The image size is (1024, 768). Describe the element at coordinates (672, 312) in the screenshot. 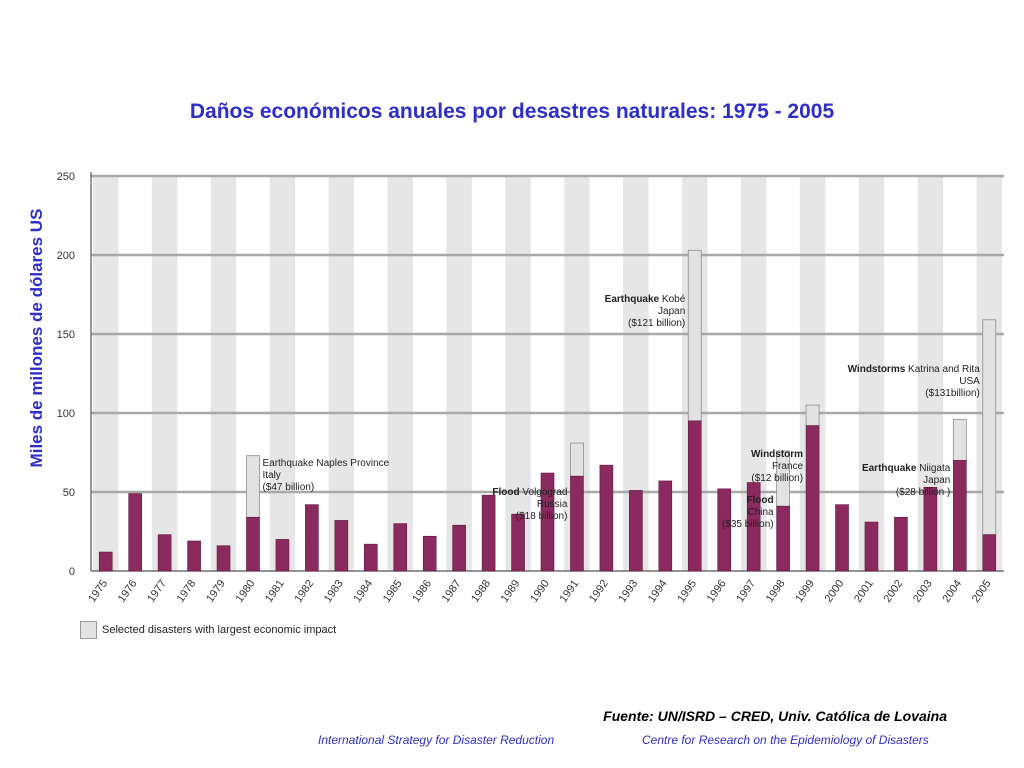

I see `annotation-text: Japan` at that location.